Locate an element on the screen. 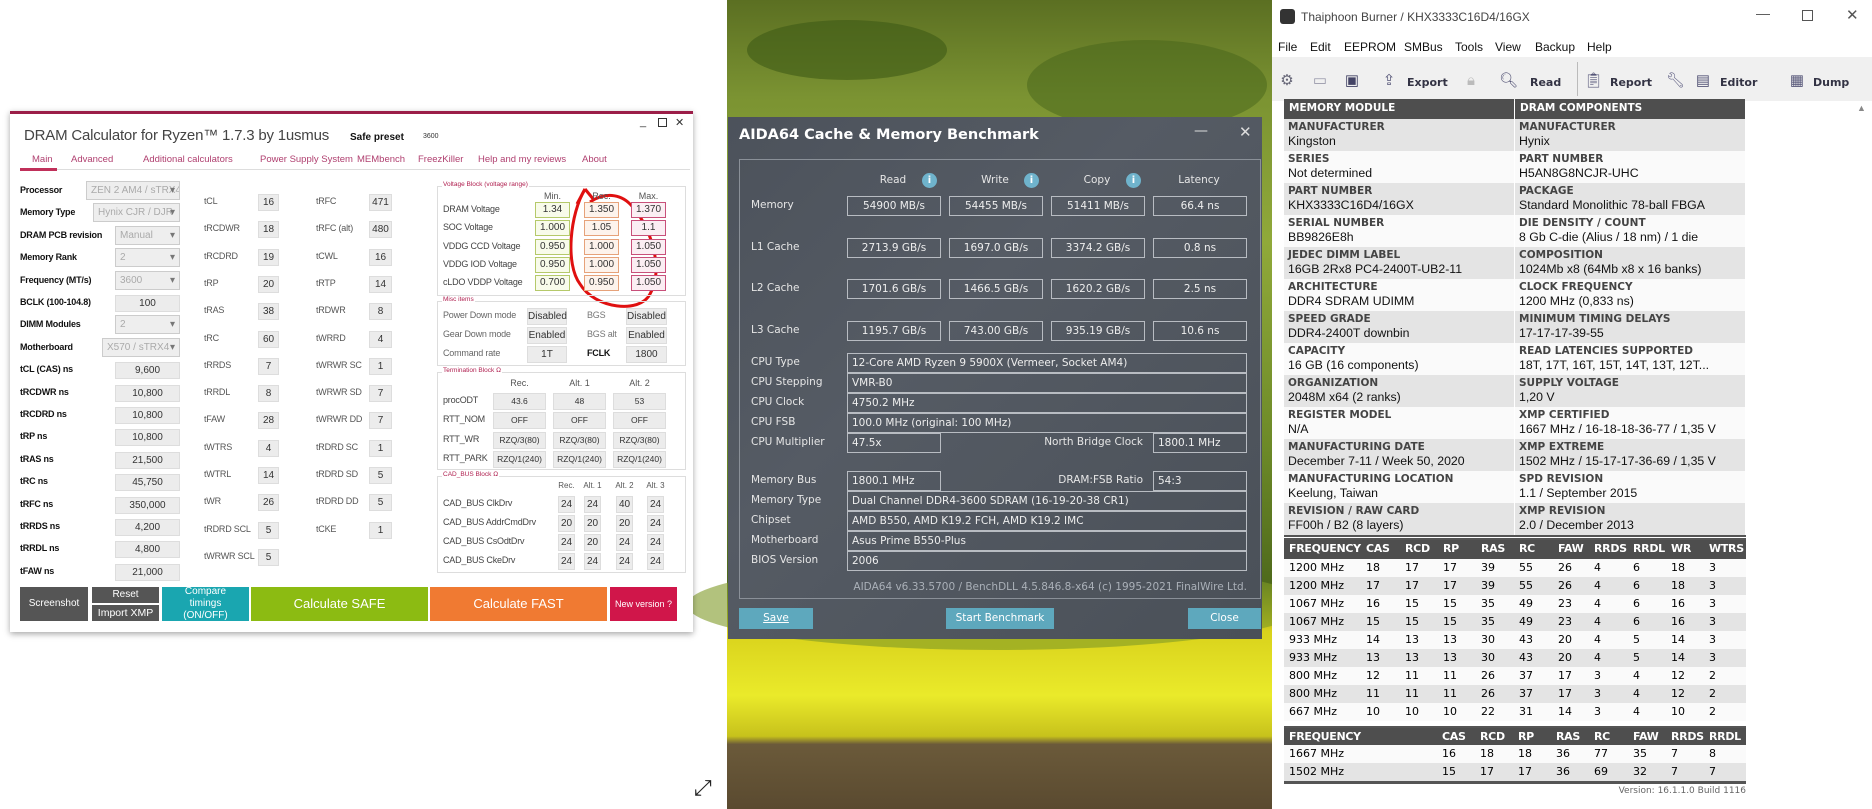 The height and width of the screenshot is (809, 1872). save-button: Save is located at coordinates (776, 618).